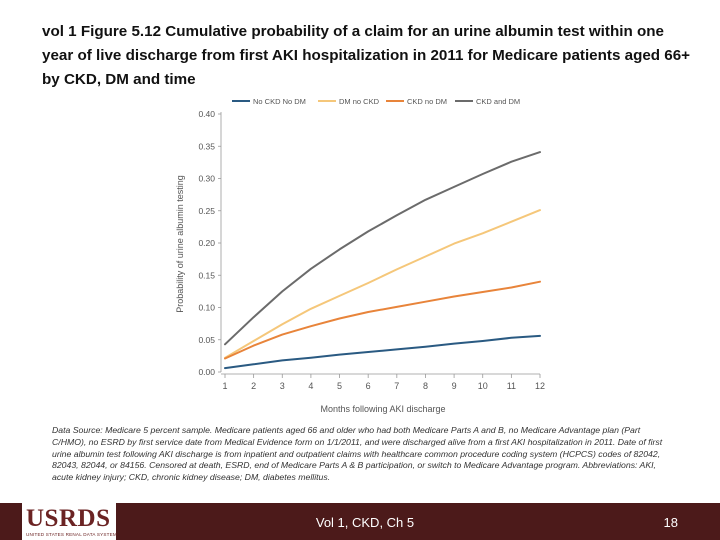 This screenshot has width=720, height=540. I want to click on y-tick-label: 0.25, so click(206, 211).